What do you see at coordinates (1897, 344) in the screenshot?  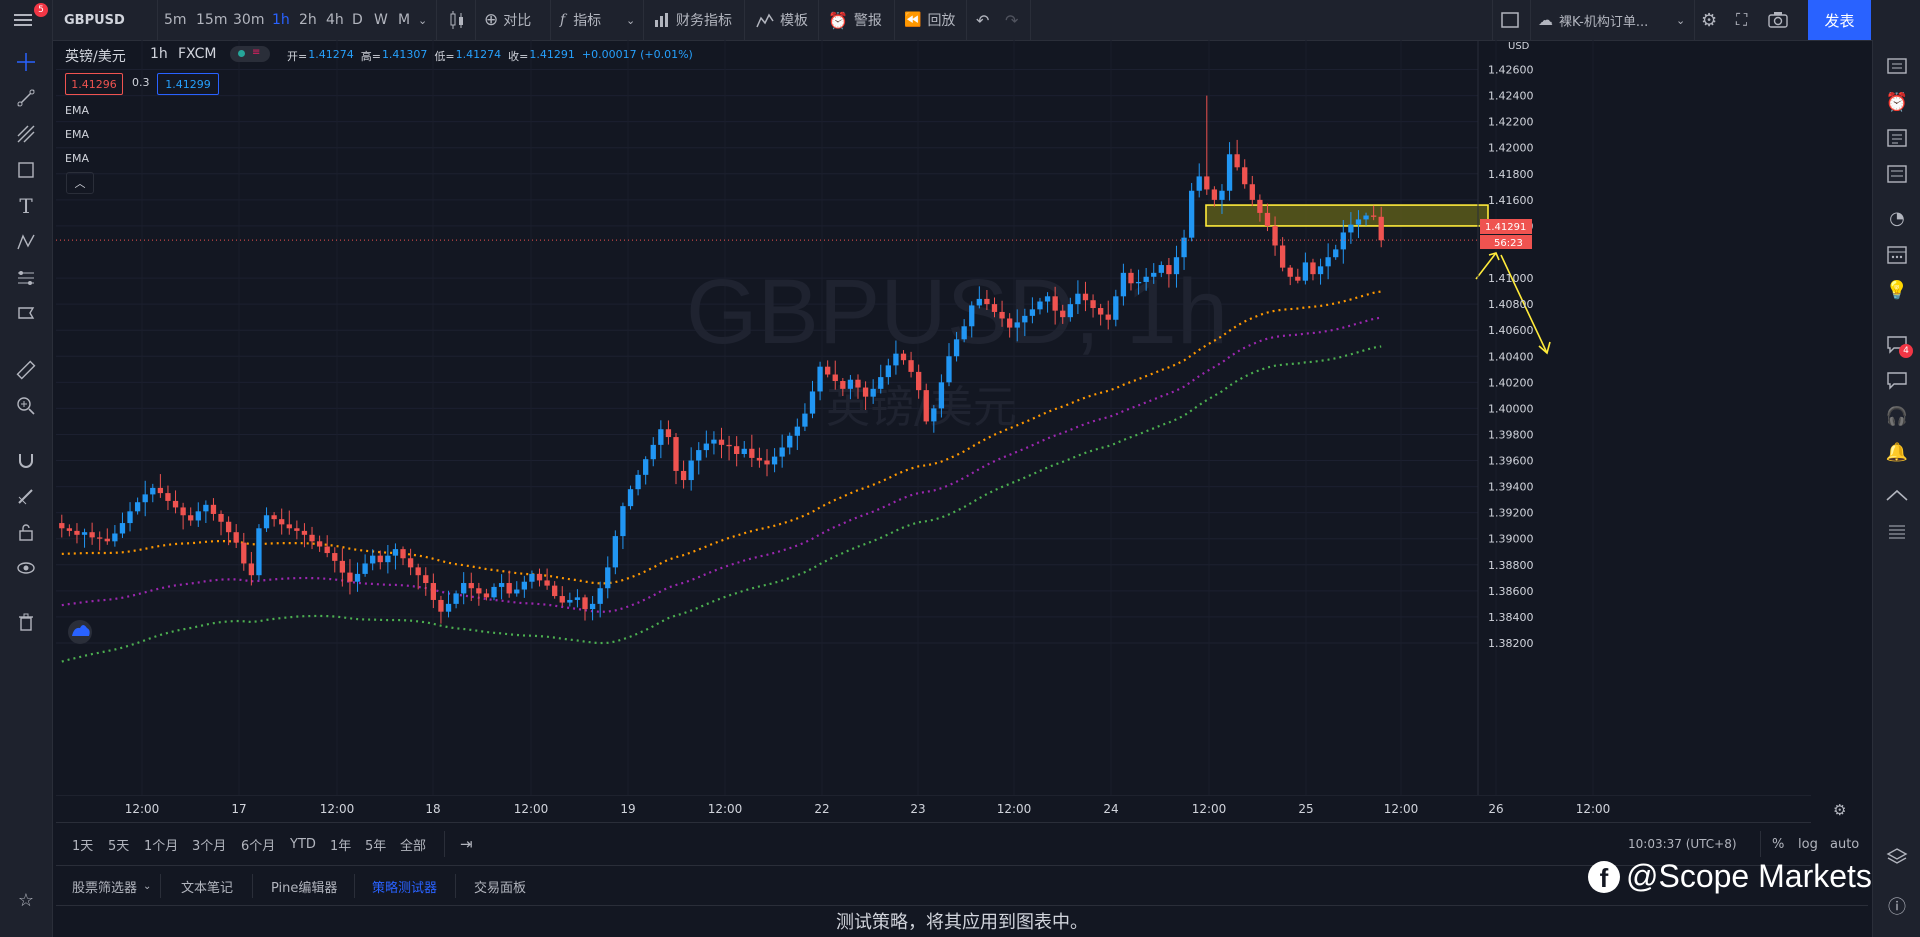 I see `chat-icon` at bounding box center [1897, 344].